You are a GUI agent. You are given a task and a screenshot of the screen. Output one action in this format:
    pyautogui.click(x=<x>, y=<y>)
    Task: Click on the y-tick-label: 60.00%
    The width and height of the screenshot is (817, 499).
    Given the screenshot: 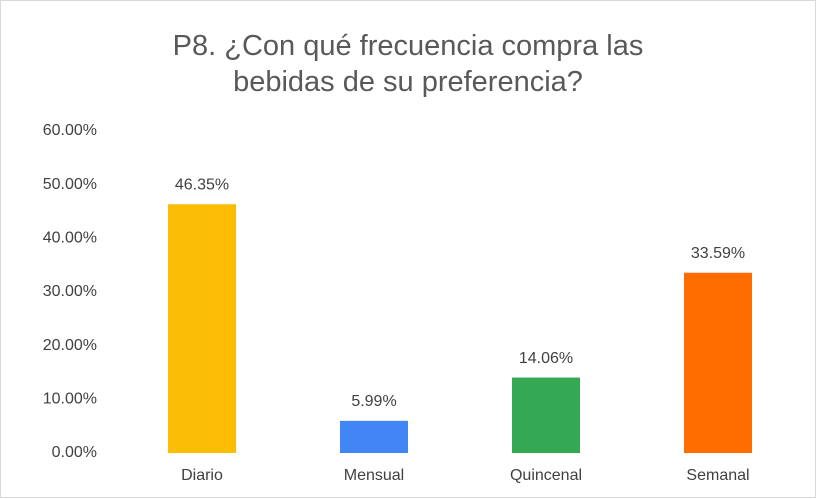 What is the action you would take?
    pyautogui.click(x=70, y=130)
    